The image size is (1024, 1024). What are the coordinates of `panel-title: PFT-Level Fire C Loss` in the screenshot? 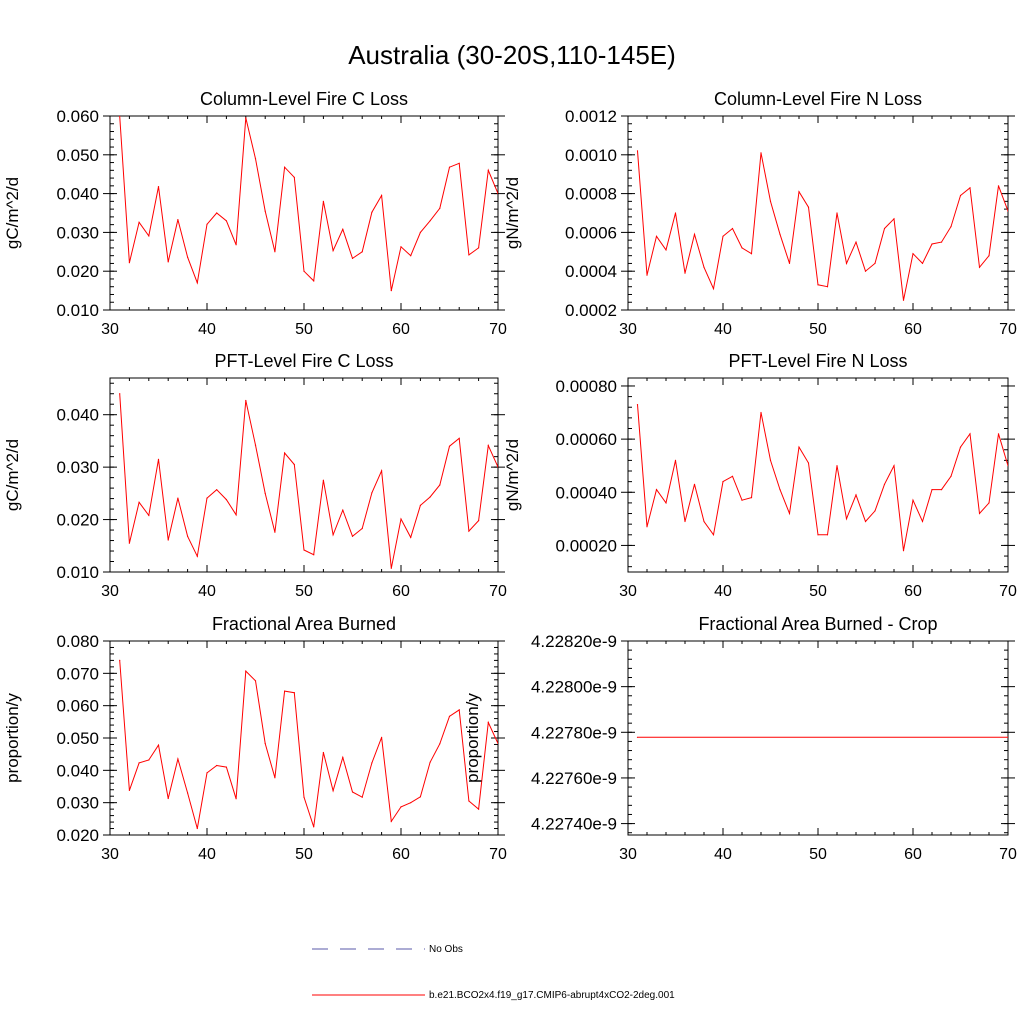 It's located at (303, 361).